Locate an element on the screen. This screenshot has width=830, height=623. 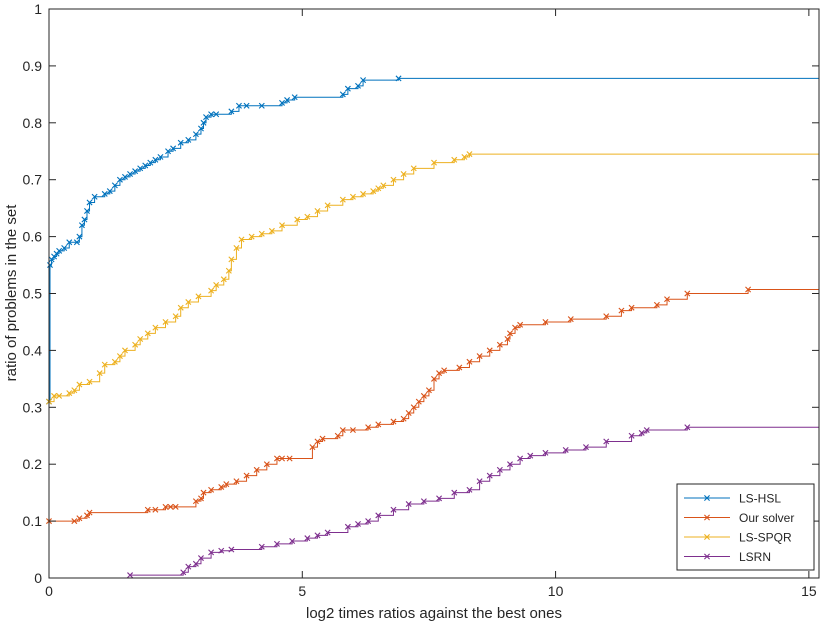
legend-marker-ls-spqr is located at coordinates (707, 537).